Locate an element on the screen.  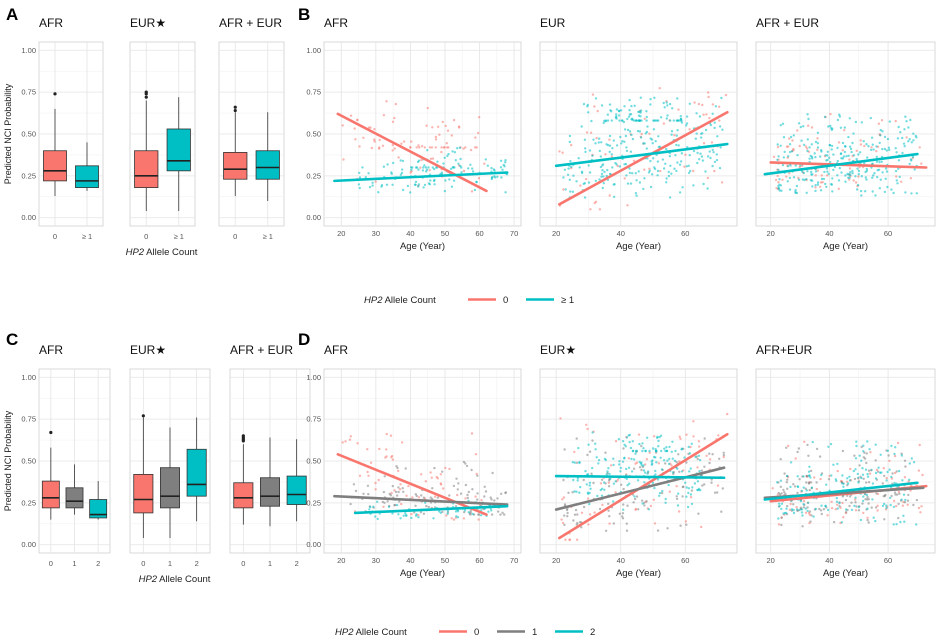
x-tick-label: 2 is located at coordinates (197, 563).